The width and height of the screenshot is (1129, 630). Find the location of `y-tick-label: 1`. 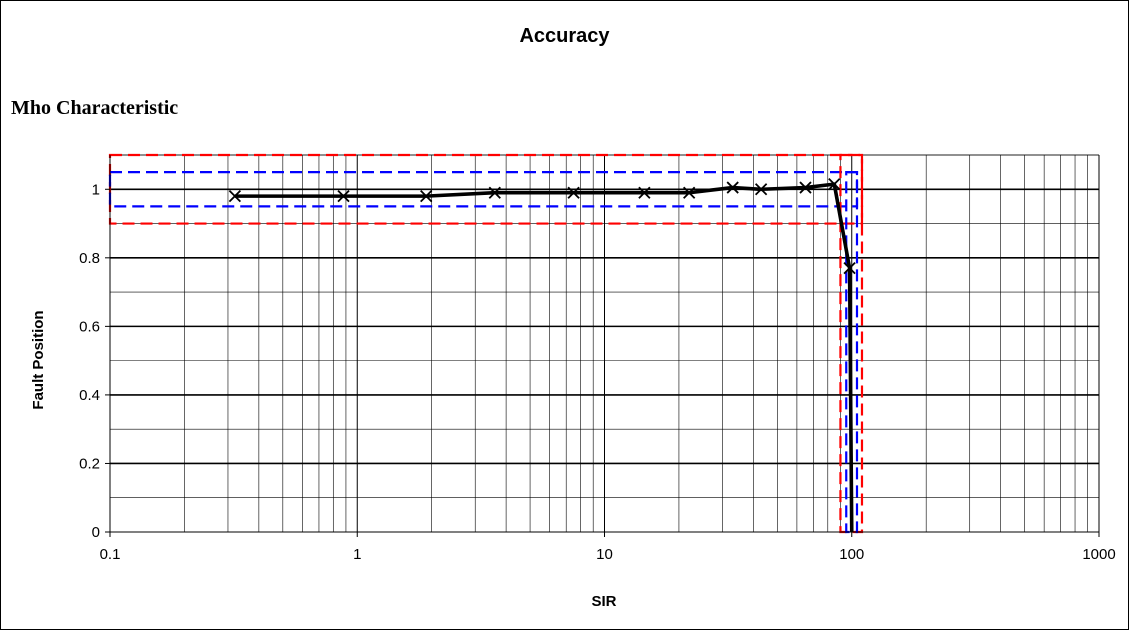

y-tick-label: 1 is located at coordinates (96, 189).